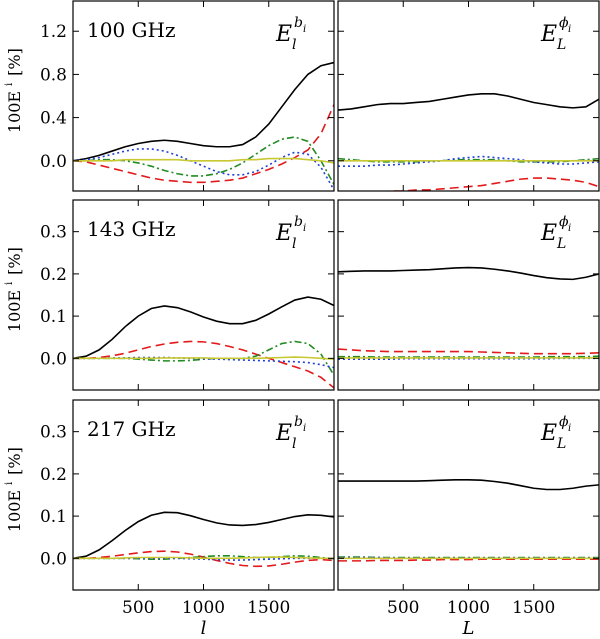  Describe the element at coordinates (53, 119) in the screenshot. I see `y-tick-label: 0.4` at that location.